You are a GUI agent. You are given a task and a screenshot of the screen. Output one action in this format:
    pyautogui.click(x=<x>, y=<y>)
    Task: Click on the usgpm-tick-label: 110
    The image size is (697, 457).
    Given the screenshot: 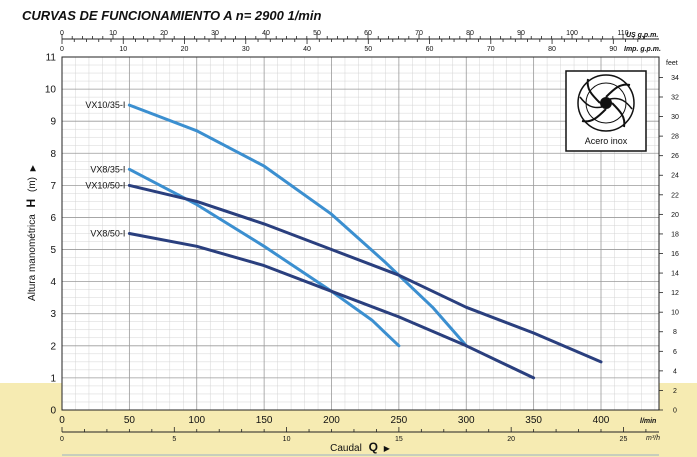 What is the action you would take?
    pyautogui.click(x=622, y=33)
    